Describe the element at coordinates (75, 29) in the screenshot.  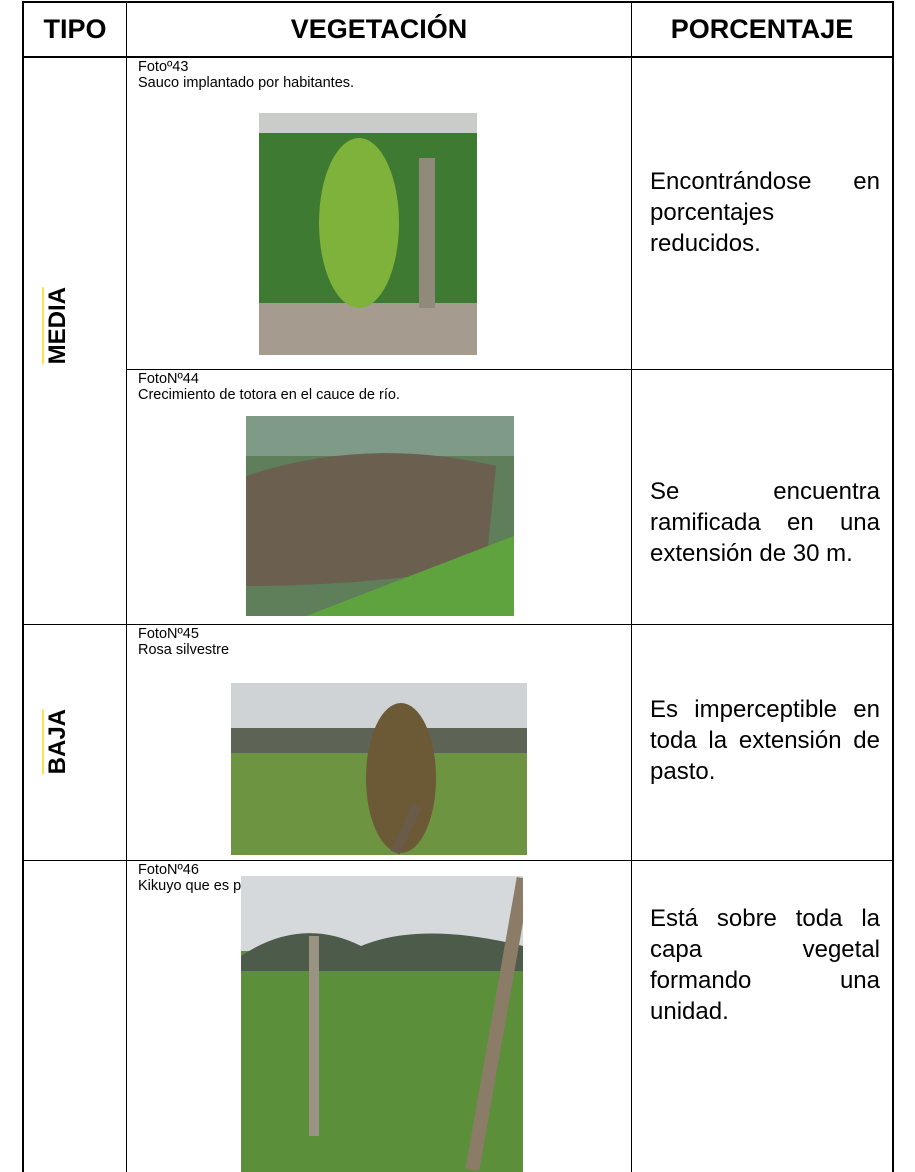
I see `header-tipo: TIPO` at that location.